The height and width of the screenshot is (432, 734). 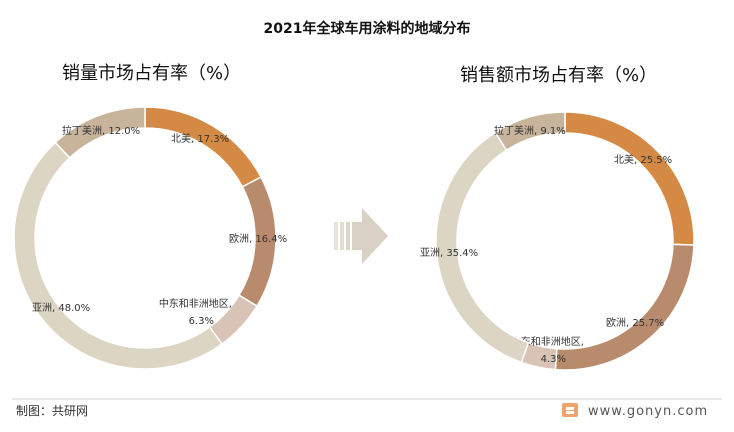 I want to click on slice-label: 亚洲, 48.0%, so click(x=61, y=308).